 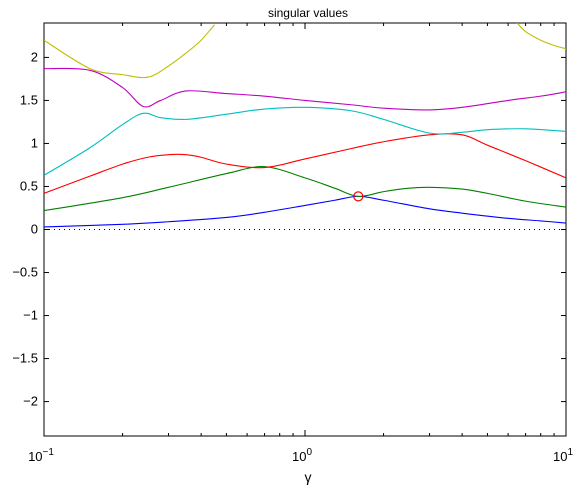 I want to click on y-tick-label: 0.5, so click(x=29, y=185).